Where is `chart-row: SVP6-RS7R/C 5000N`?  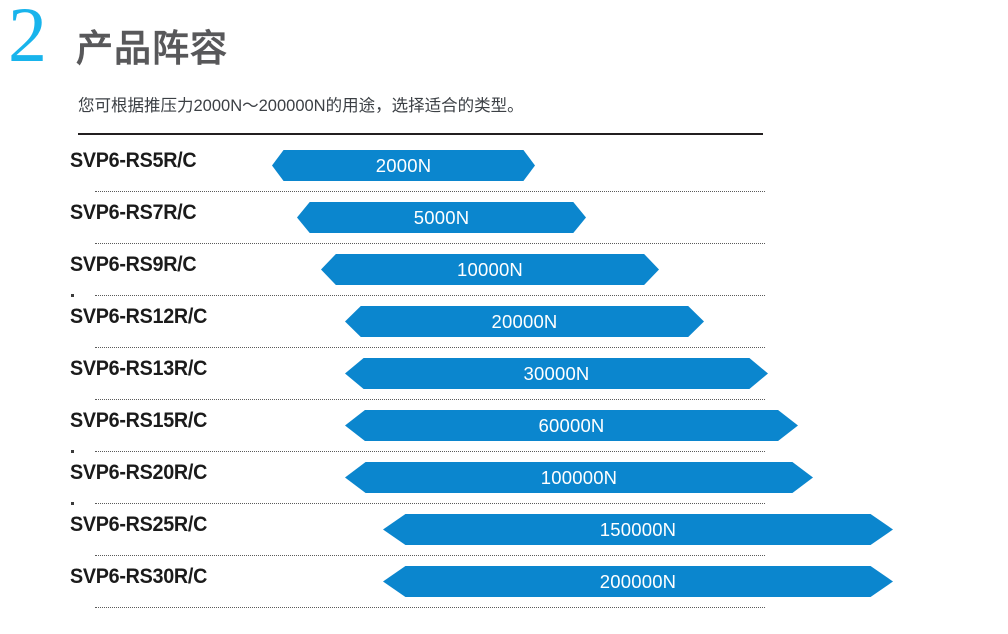 chart-row: SVP6-RS7R/C 5000N is located at coordinates (504, 218).